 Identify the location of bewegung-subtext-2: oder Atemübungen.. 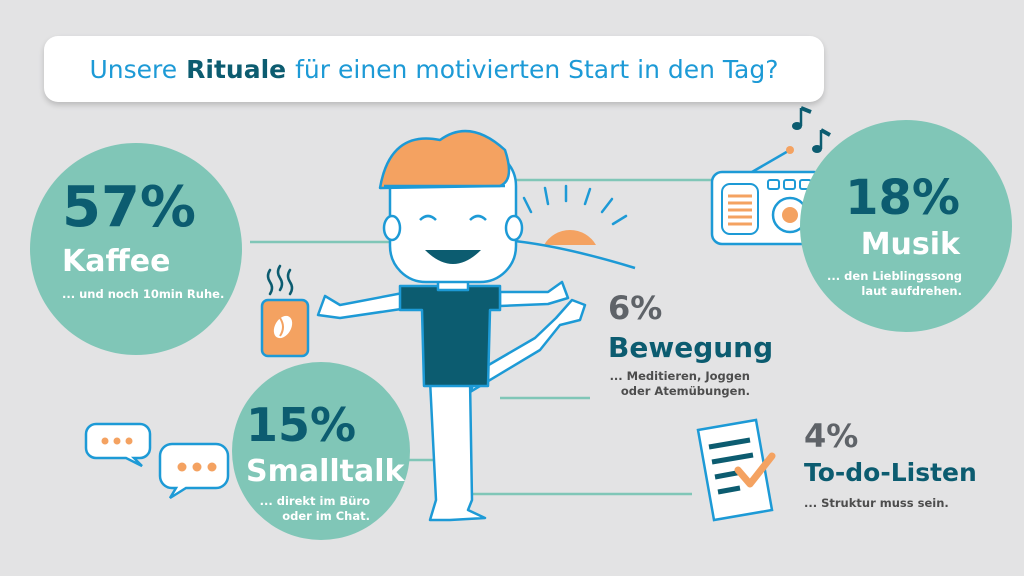
(685, 391).